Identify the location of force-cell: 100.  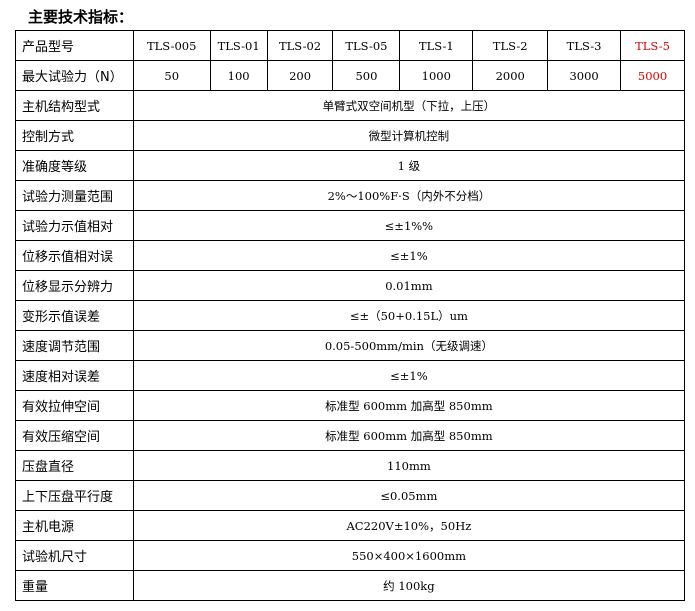
(238, 75).